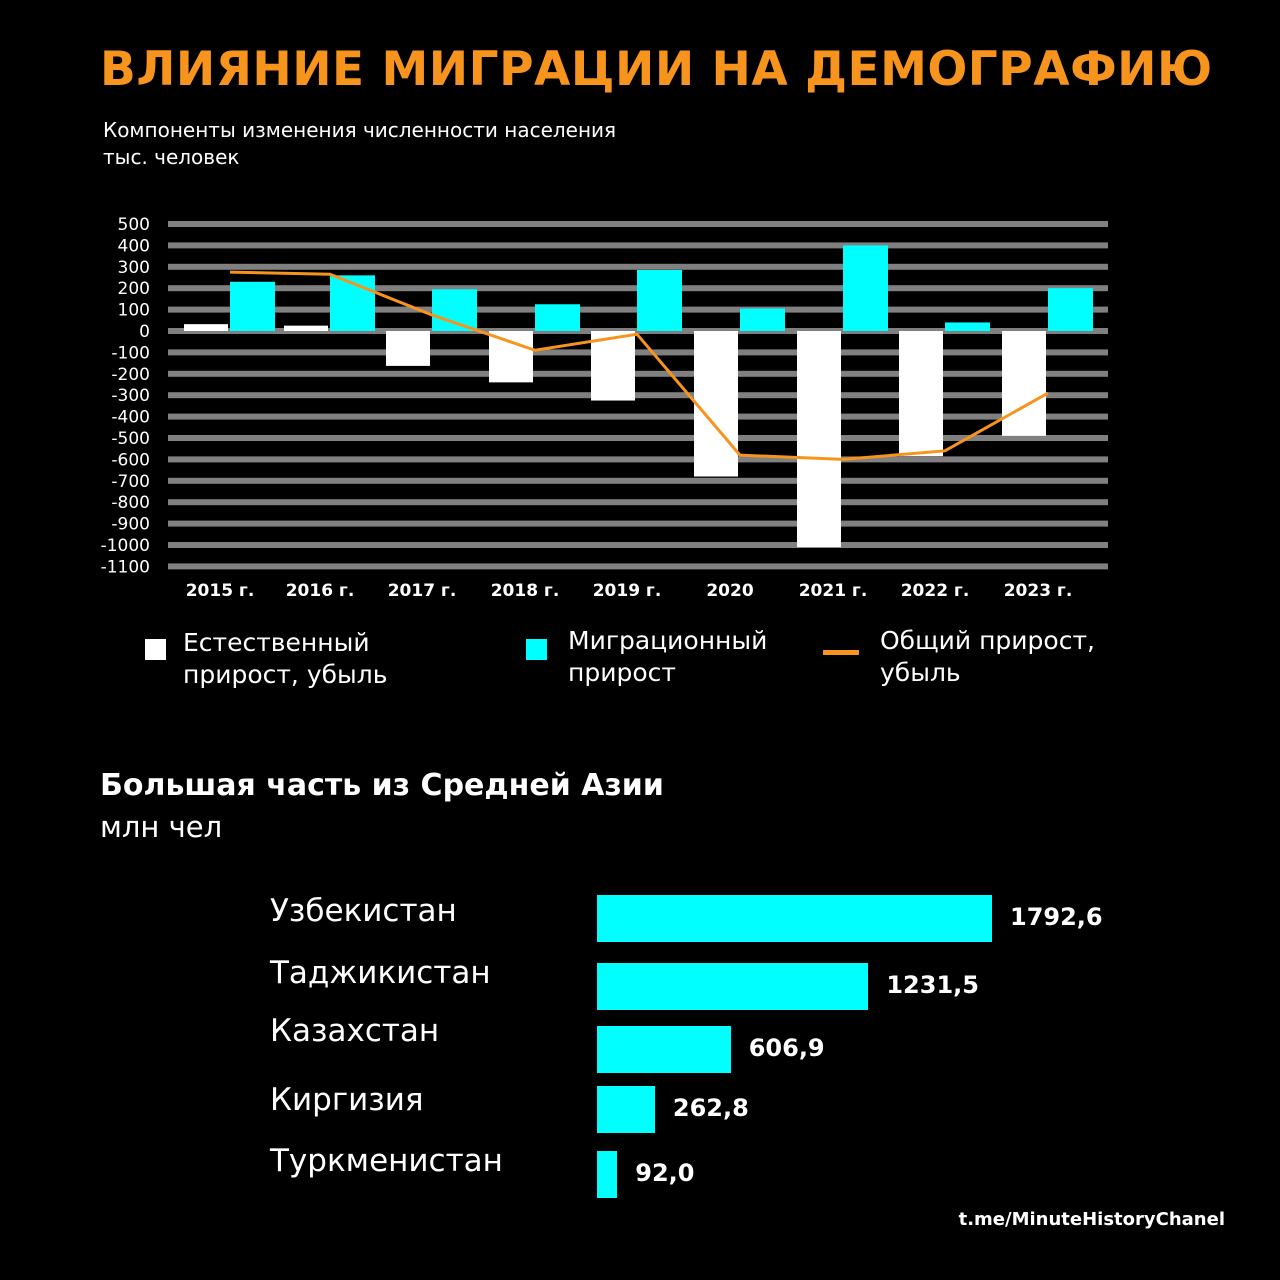 Image resolution: width=1280 pixels, height=1280 pixels. I want to click on country-label: Узбекистан, so click(363, 911).